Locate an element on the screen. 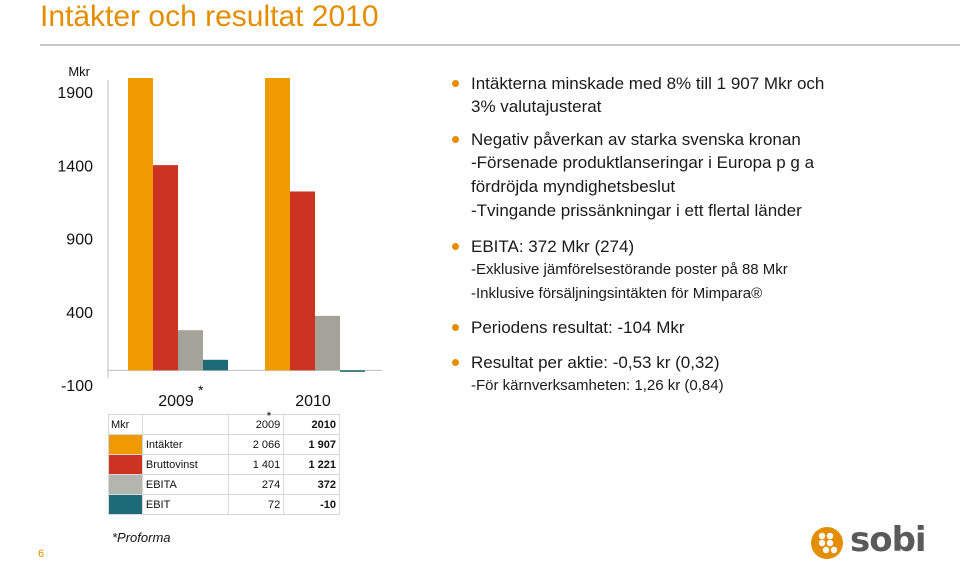 This screenshot has height=563, width=960. swatch-bruttovinst is located at coordinates (125, 464).